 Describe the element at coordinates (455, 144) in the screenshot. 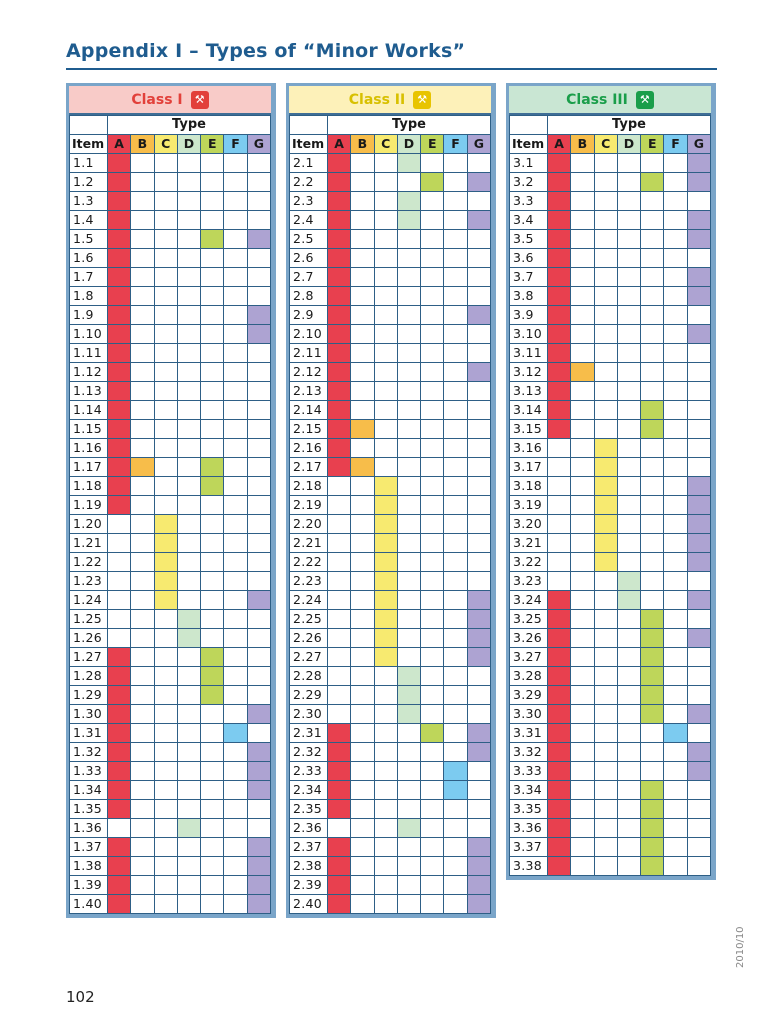

I see `type-letter-f: F` at that location.